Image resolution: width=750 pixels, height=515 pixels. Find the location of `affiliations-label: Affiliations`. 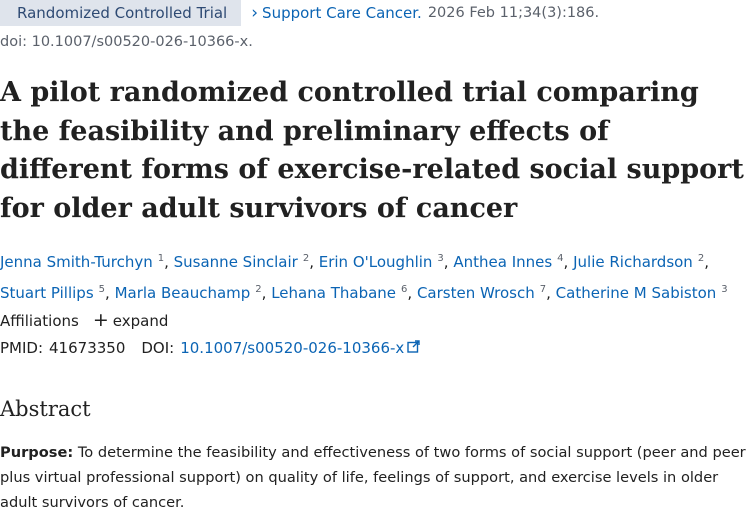

affiliations-label: Affiliations is located at coordinates (39, 320).